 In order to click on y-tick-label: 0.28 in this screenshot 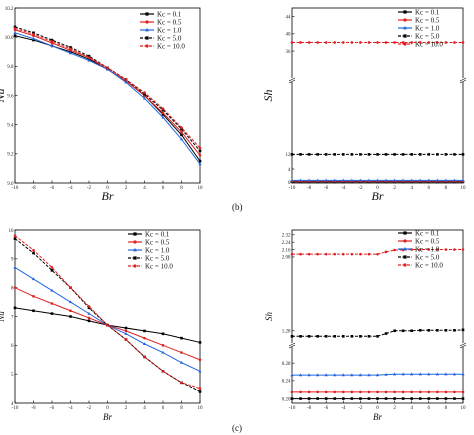, I will do `click(286, 364)`.